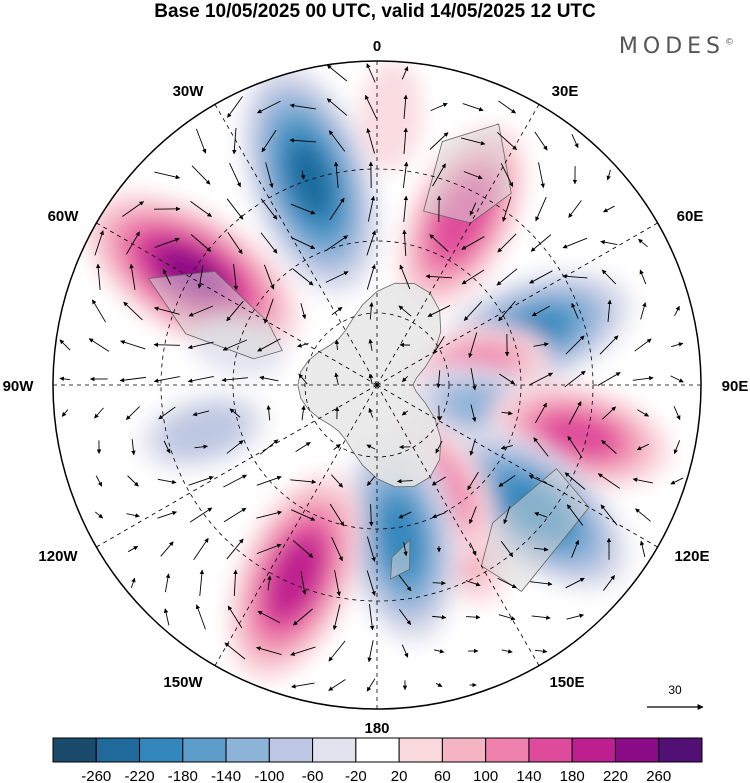 This screenshot has width=750, height=783. Describe the element at coordinates (19, 386) in the screenshot. I see `lon-label-90w: 90W` at that location.